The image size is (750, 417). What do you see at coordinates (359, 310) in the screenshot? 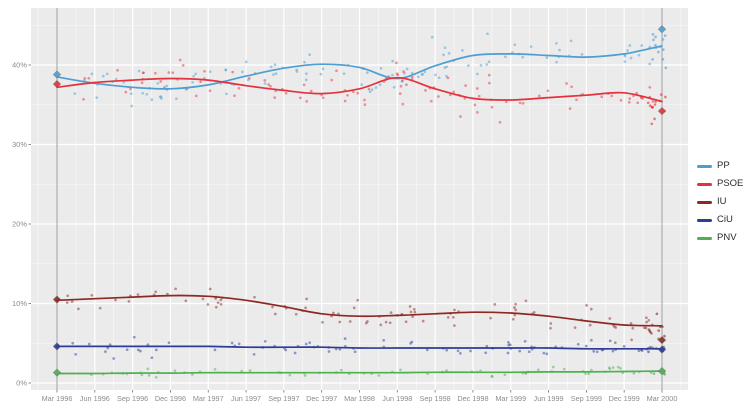
I see `trend-line-iu` at bounding box center [359, 310].